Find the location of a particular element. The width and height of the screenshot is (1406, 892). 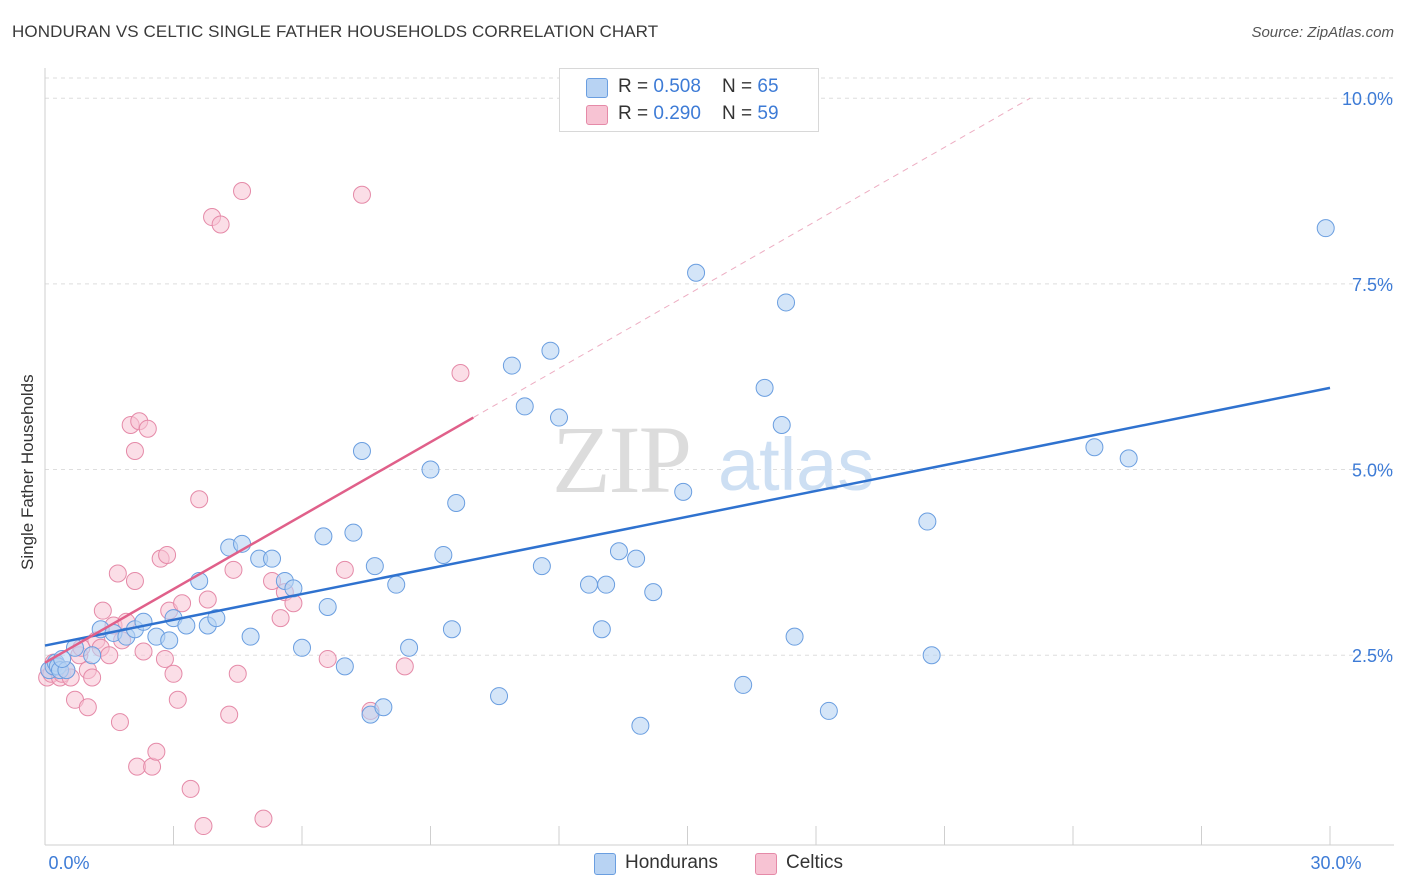

celtics-n-label: N = is located at coordinates (740, 113).